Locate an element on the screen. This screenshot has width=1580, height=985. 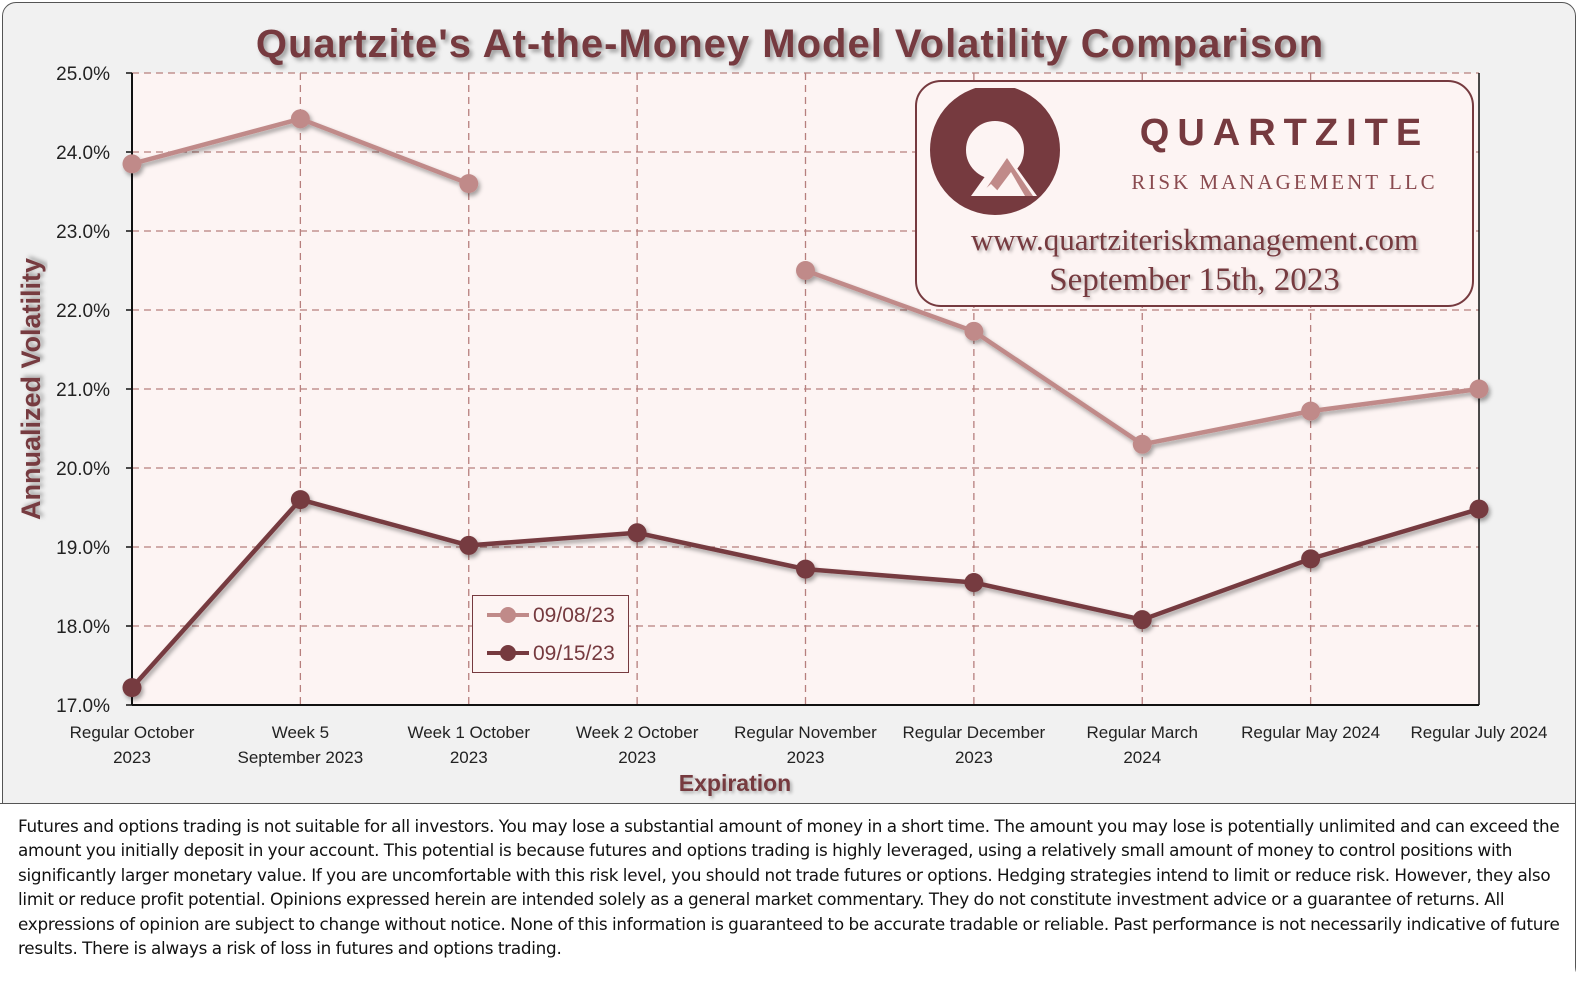
x-tick-label: Week 1 October 2023 is located at coordinates (468, 745).